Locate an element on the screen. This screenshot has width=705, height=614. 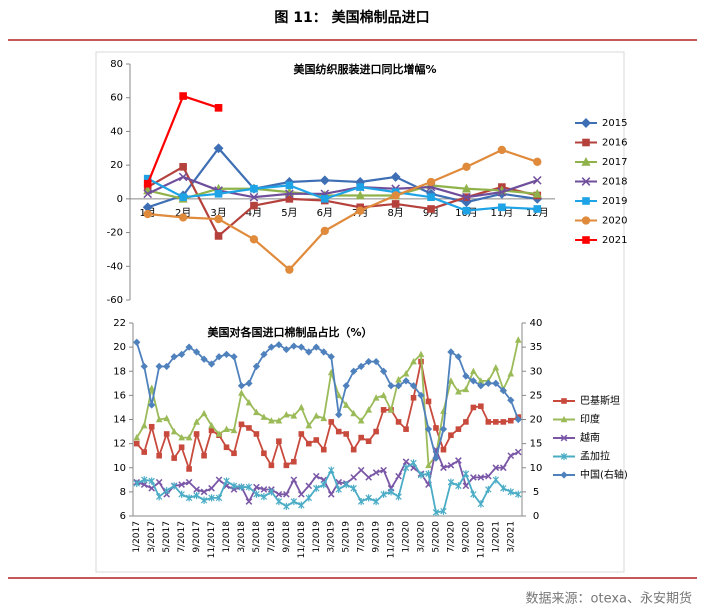
x-tick-label: 1/2020 is located at coordinates (407, 537).